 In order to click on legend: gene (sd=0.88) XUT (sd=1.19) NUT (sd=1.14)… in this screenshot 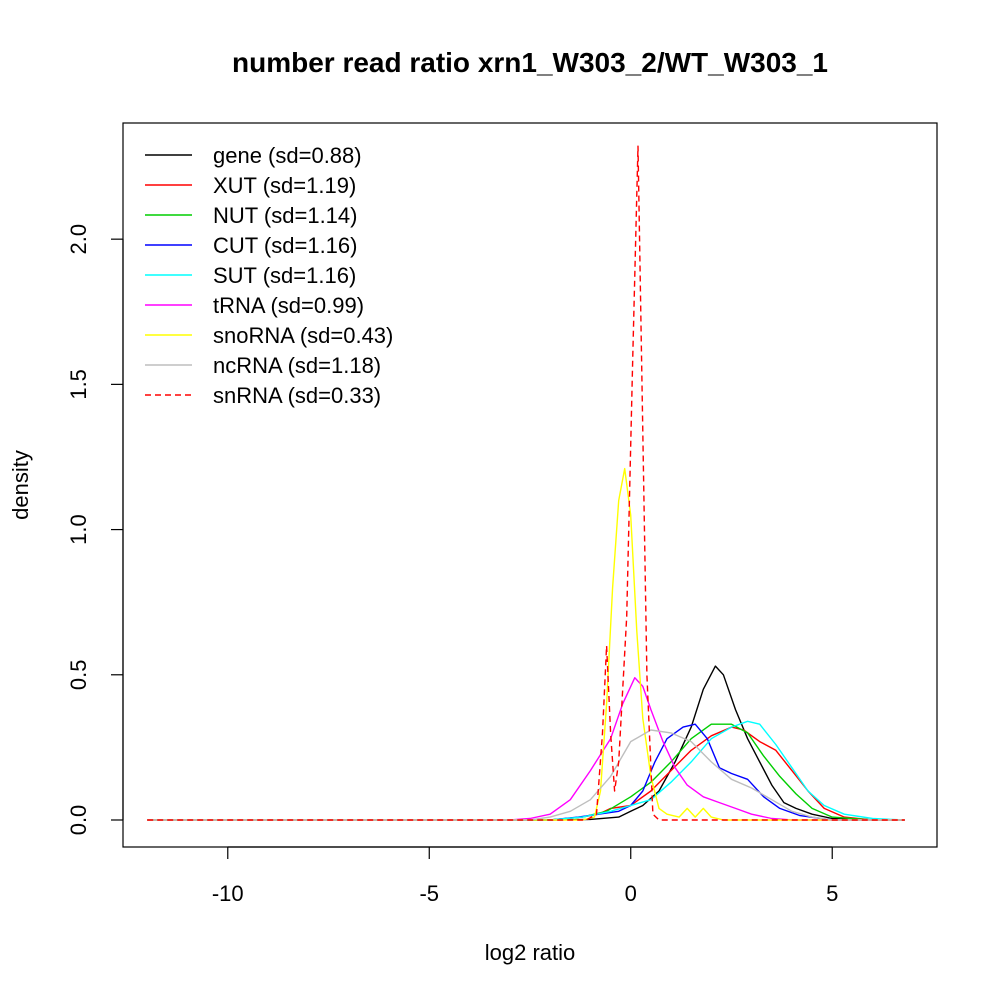, I will do `click(269, 275)`.